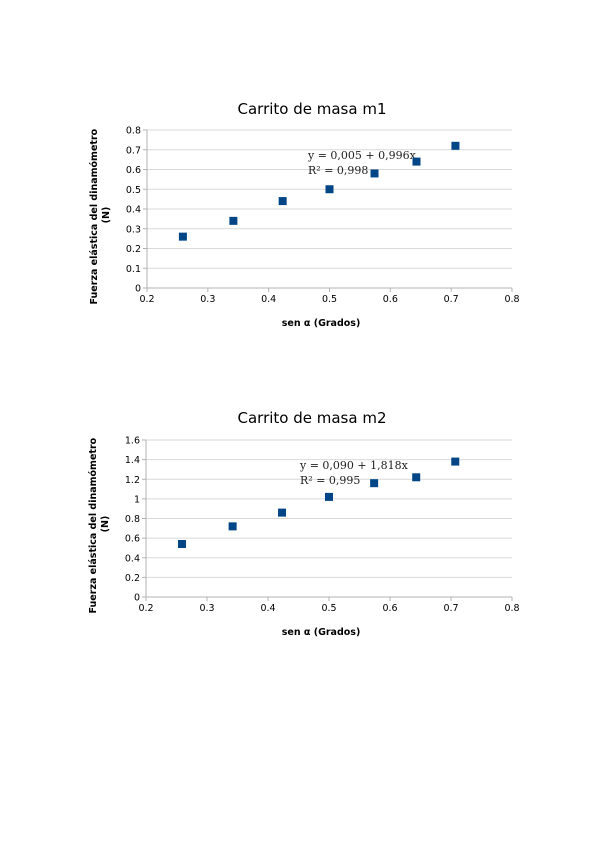 The height and width of the screenshot is (848, 599). I want to click on y-tick-label: 1.4, so click(132, 460).